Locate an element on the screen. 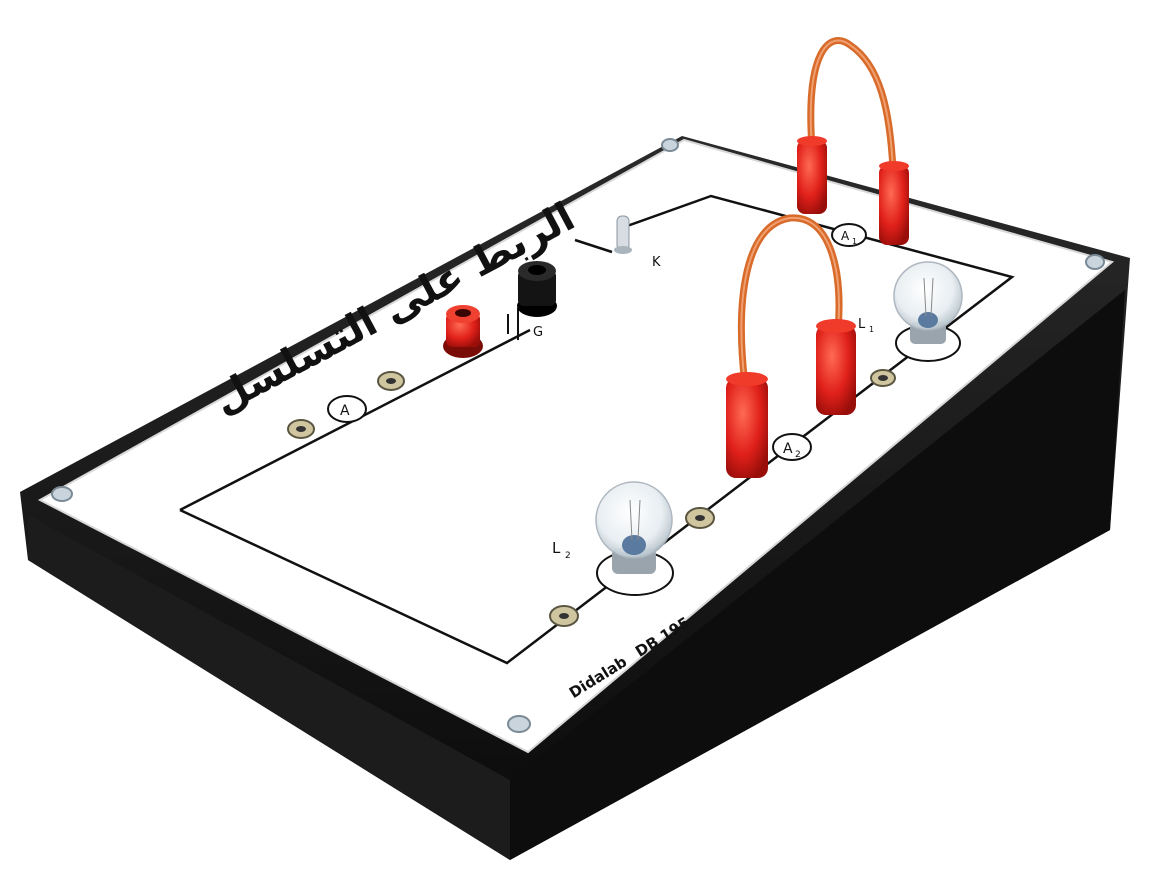 This screenshot has height=883, width=1151. generator-g: G is located at coordinates (525, 324).